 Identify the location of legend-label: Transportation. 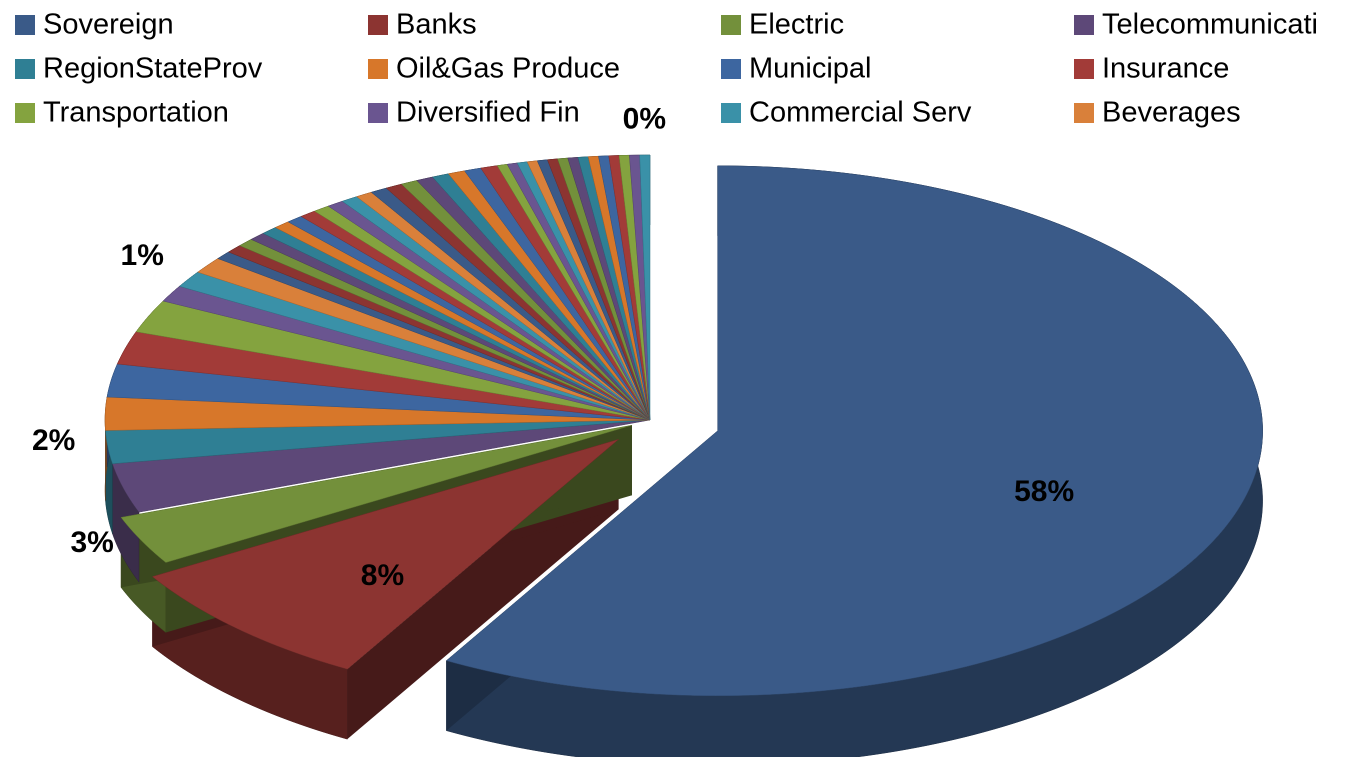
(136, 113).